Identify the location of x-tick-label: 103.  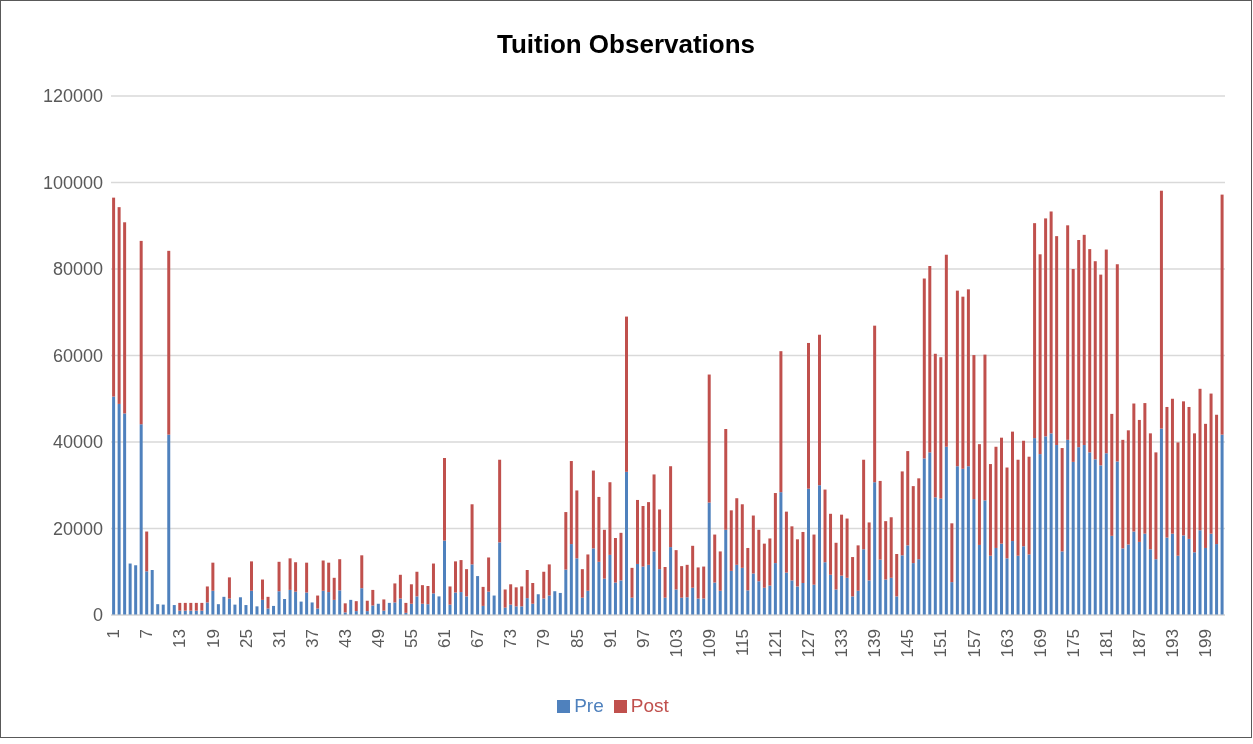
(676, 643).